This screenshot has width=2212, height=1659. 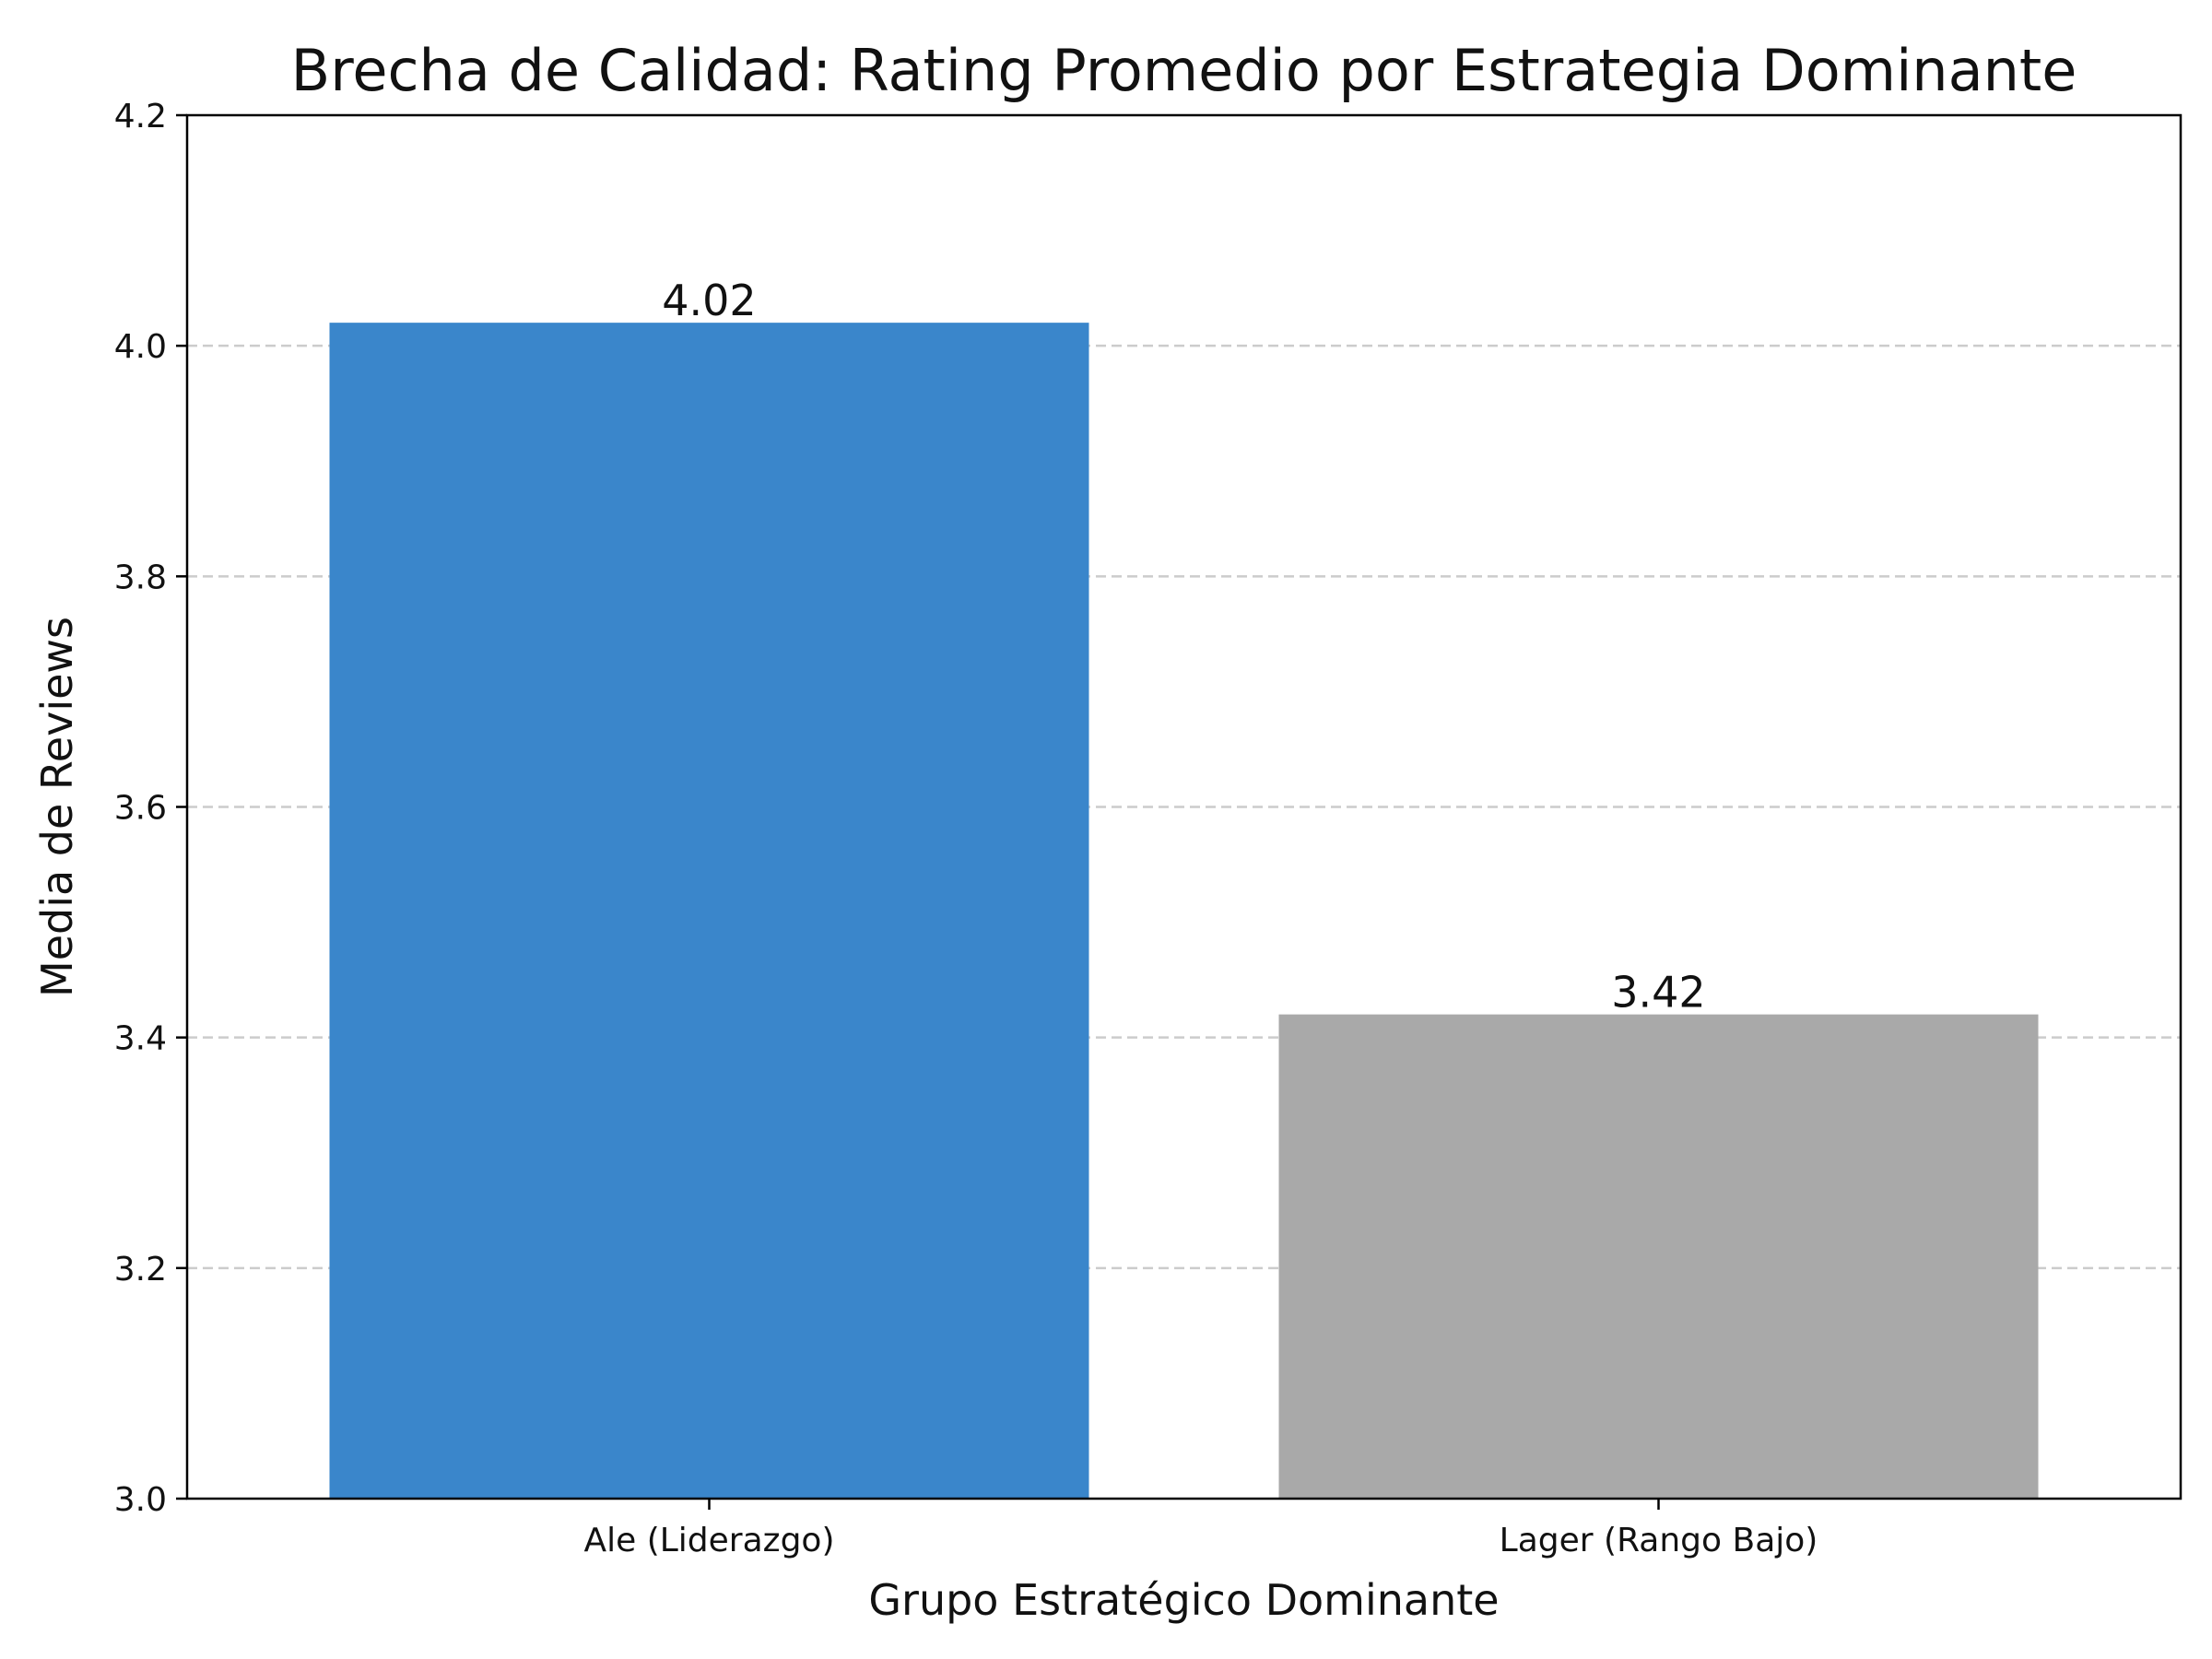 What do you see at coordinates (140, 1039) in the screenshot?
I see `y-tick-label: 3.4` at bounding box center [140, 1039].